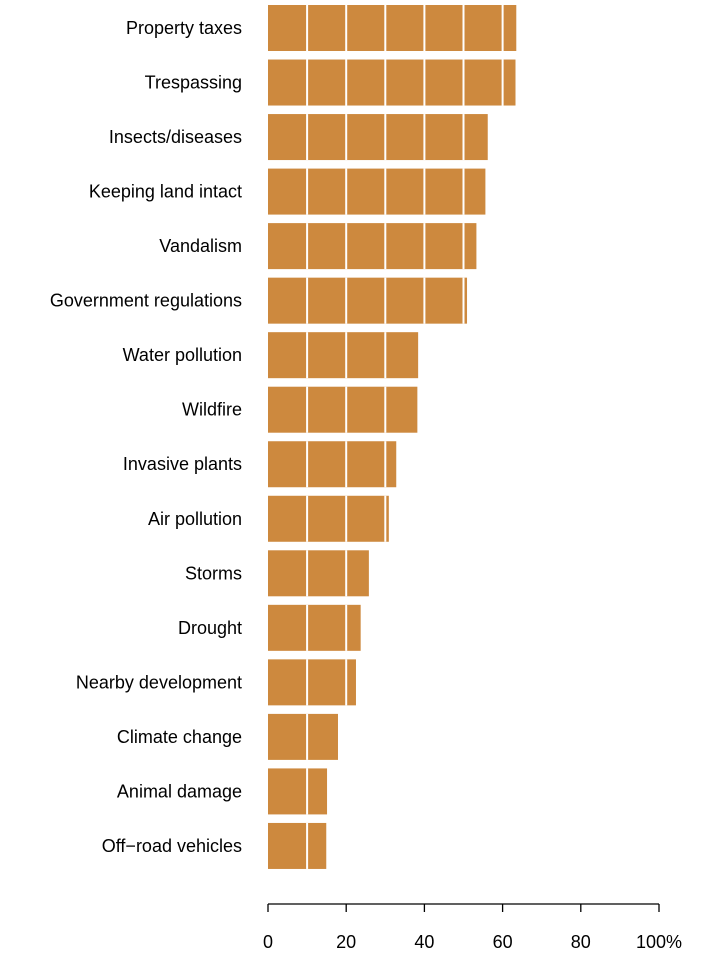  What do you see at coordinates (659, 942) in the screenshot?
I see `x-tick-label: 100%` at bounding box center [659, 942].